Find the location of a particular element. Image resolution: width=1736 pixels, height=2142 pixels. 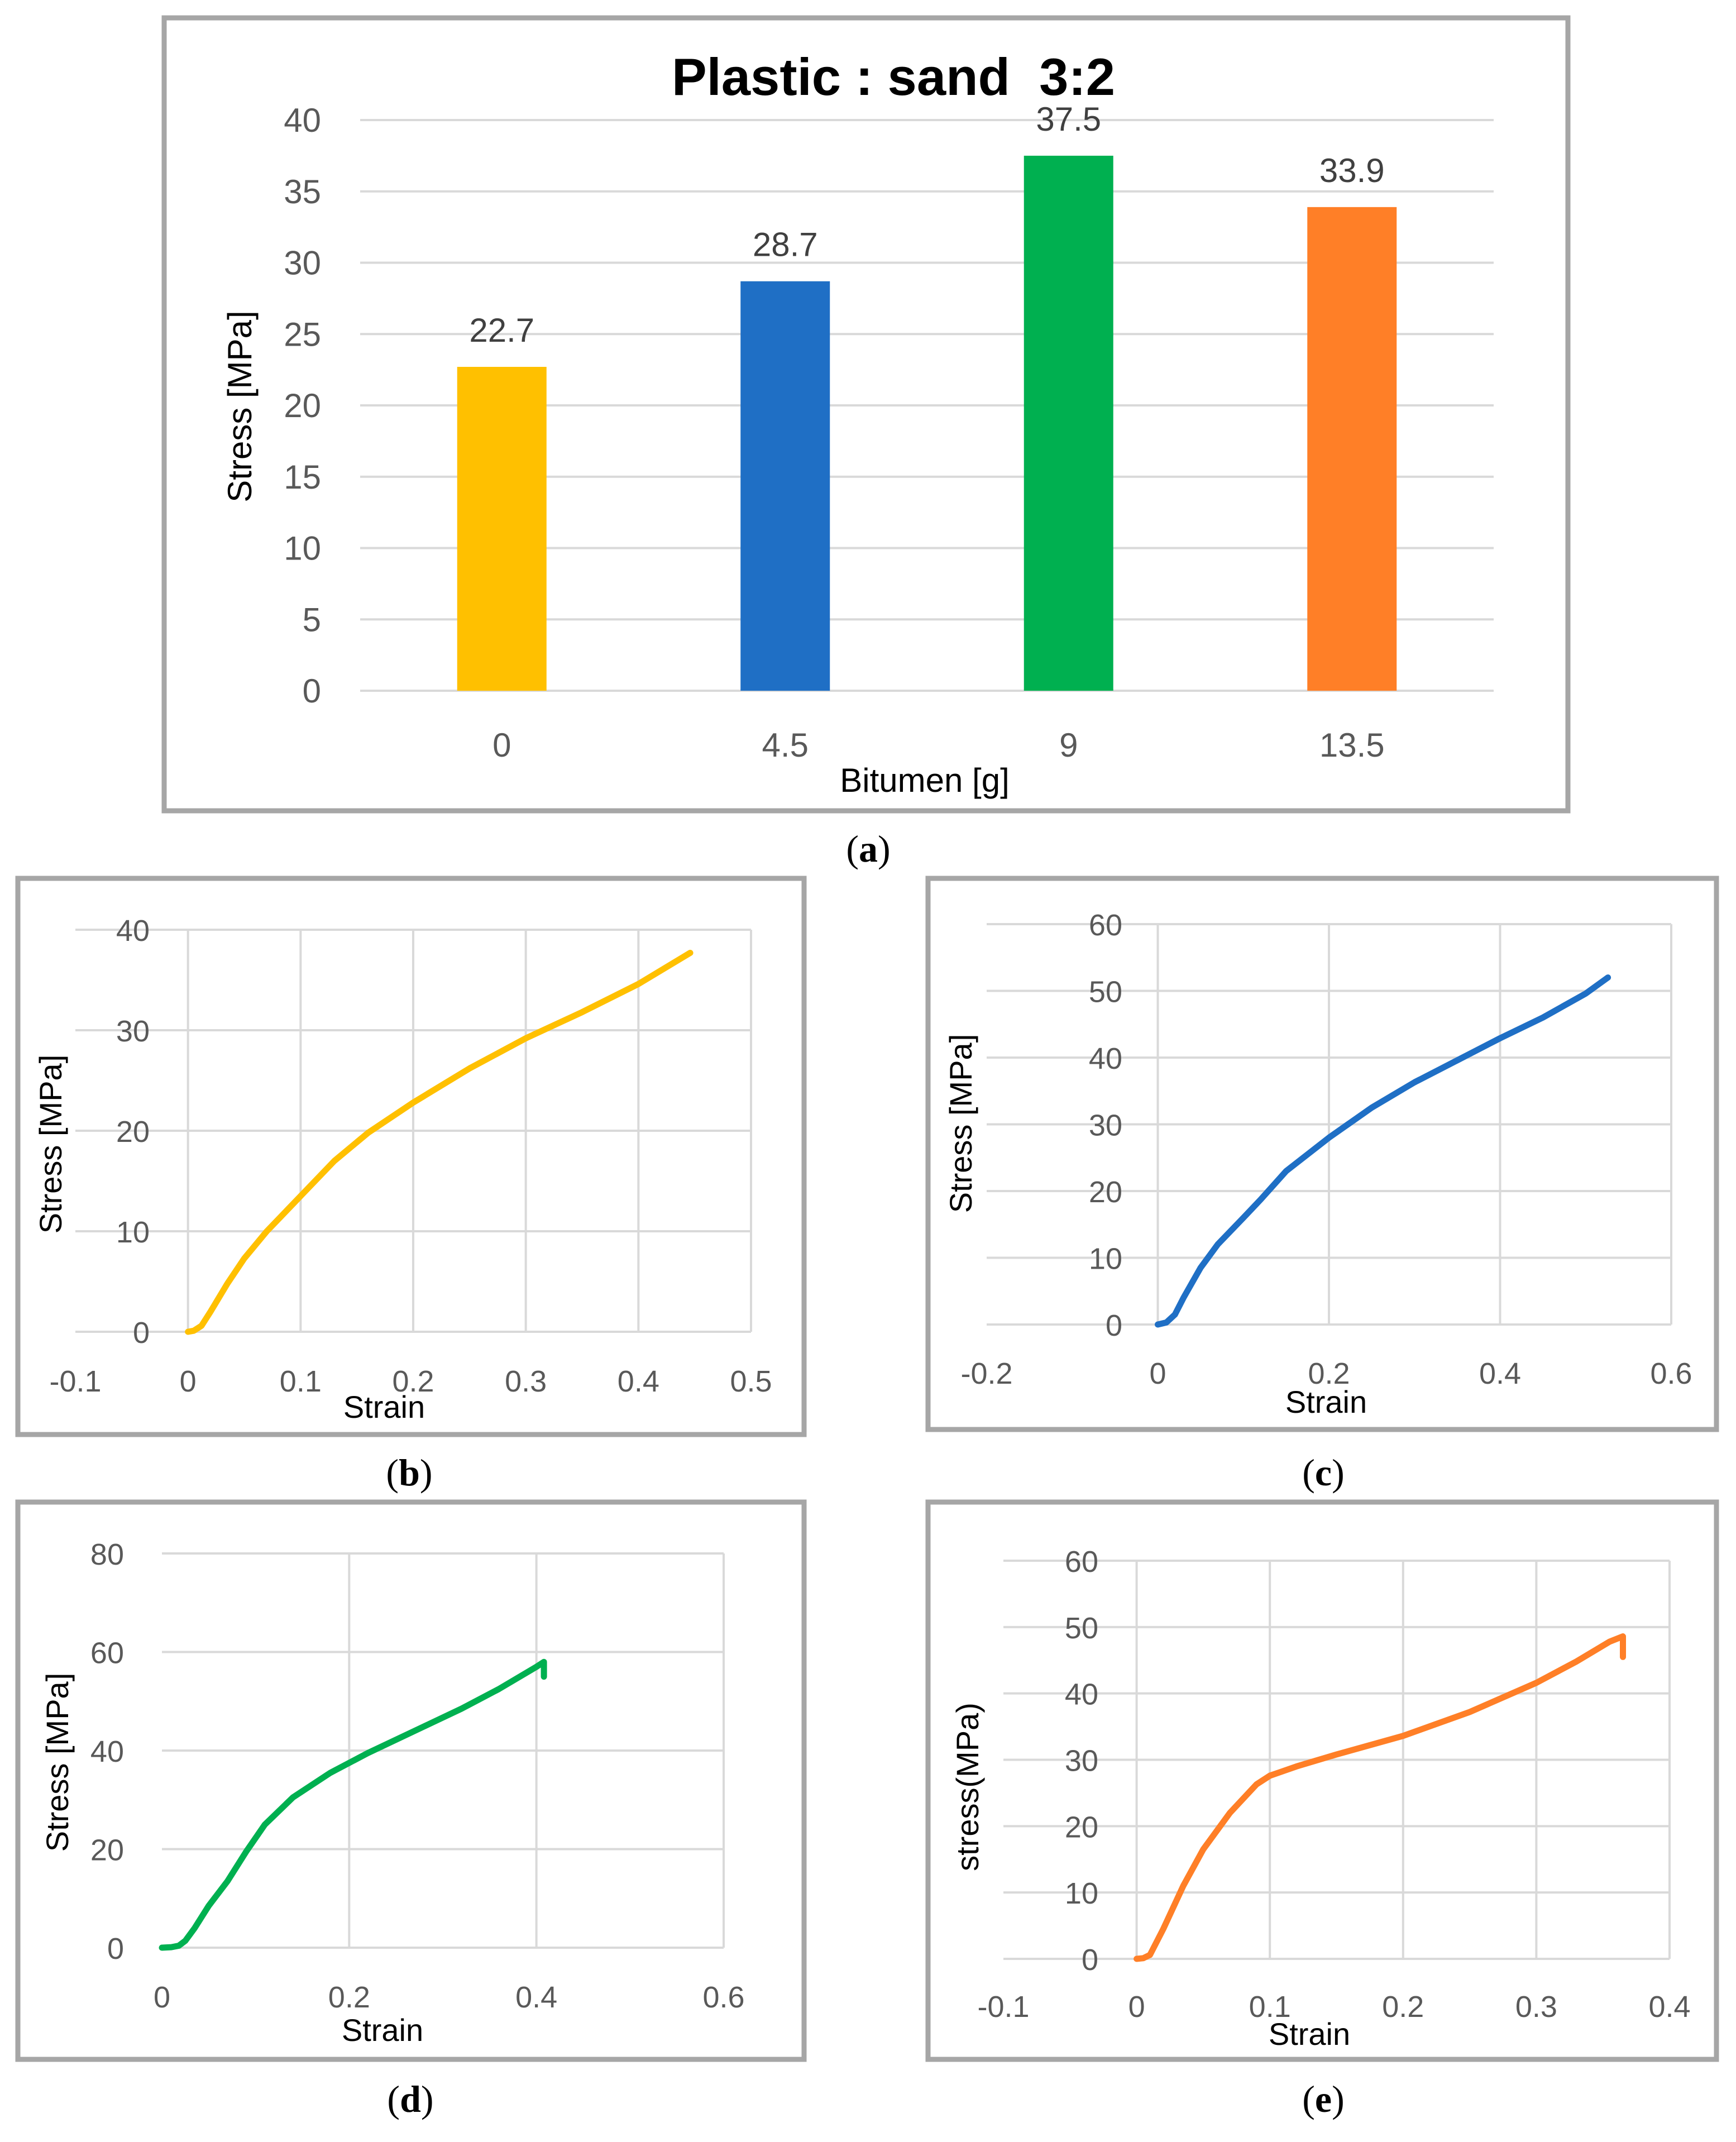

y-axis-title: stress(MPa) is located at coordinates (967, 1787).